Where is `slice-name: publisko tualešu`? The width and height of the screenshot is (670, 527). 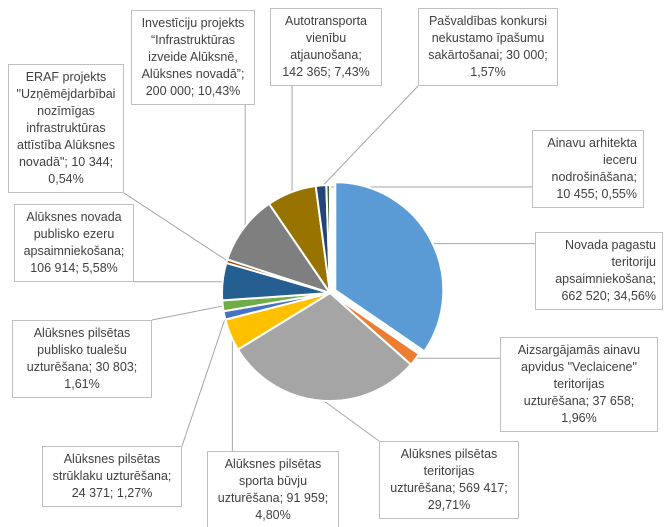
slice-name: publisko tualešu is located at coordinates (82, 350).